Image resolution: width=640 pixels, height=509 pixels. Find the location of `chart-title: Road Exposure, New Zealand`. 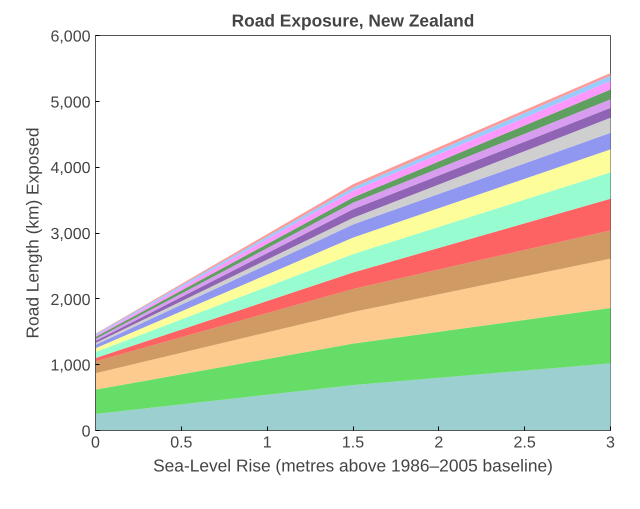

chart-title: Road Exposure, New Zealand is located at coordinates (353, 20).